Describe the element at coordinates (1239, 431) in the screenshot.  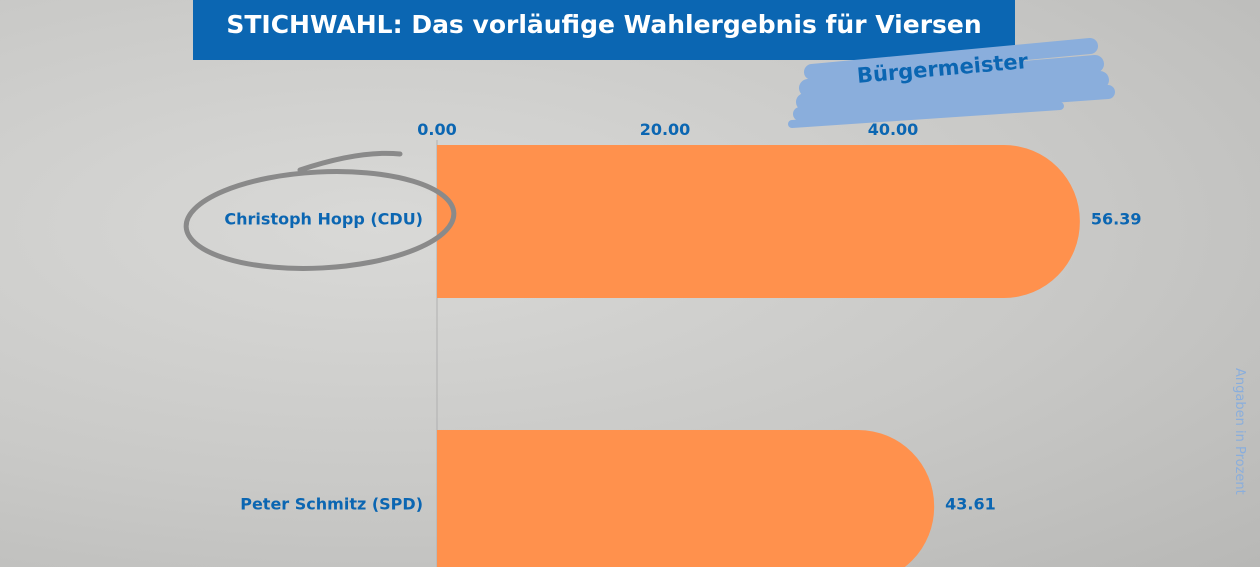
I see `unit-note: Angaben in Prozent` at that location.